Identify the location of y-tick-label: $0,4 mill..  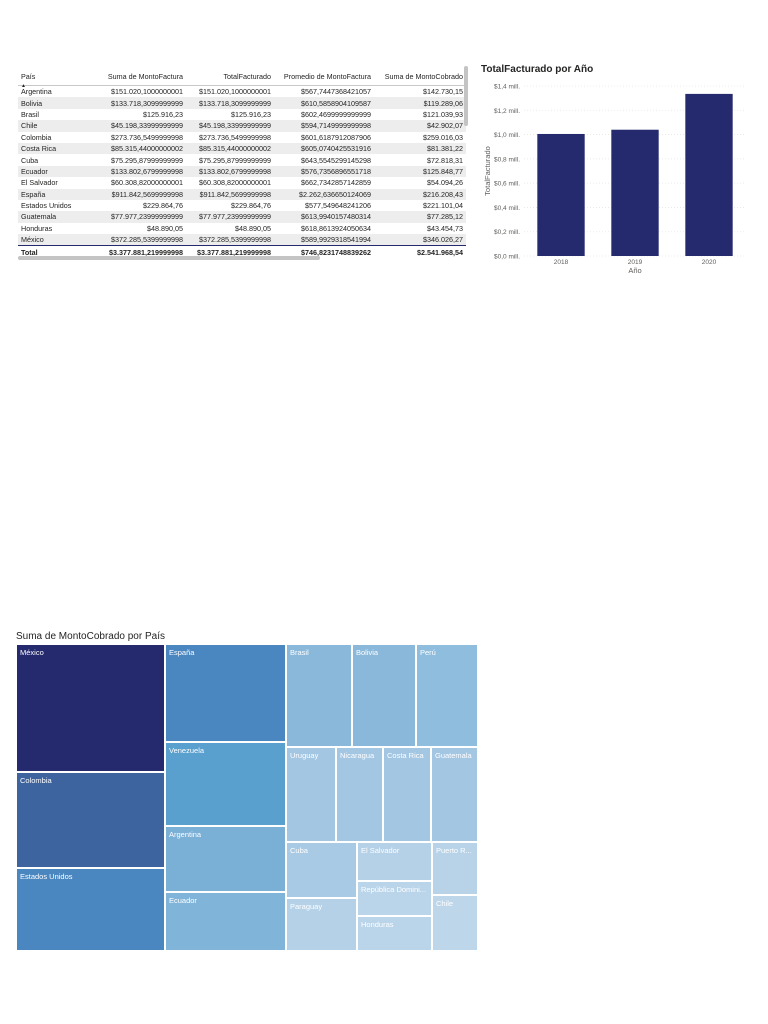
(507, 208).